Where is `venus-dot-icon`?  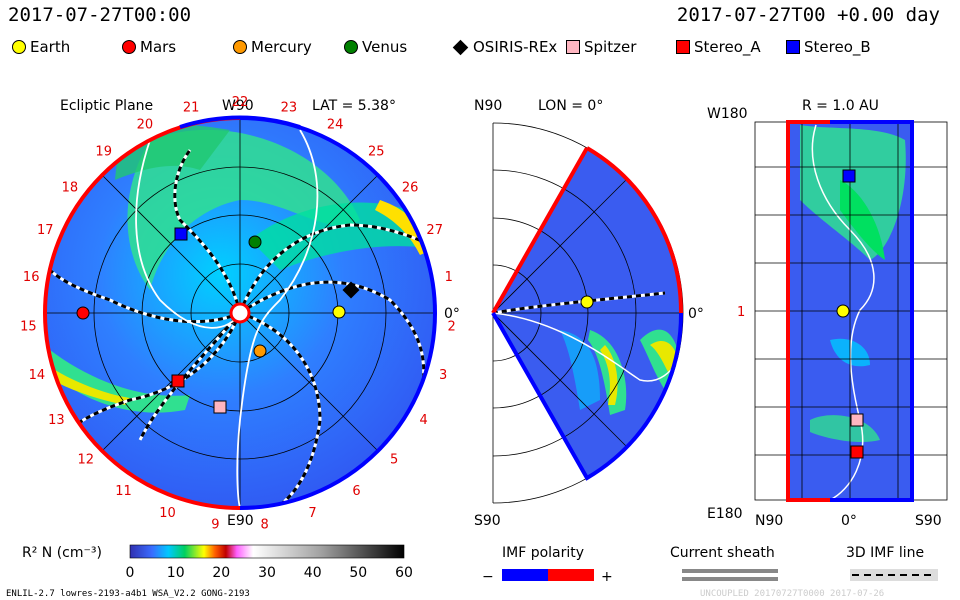 venus-dot-icon is located at coordinates (351, 47).